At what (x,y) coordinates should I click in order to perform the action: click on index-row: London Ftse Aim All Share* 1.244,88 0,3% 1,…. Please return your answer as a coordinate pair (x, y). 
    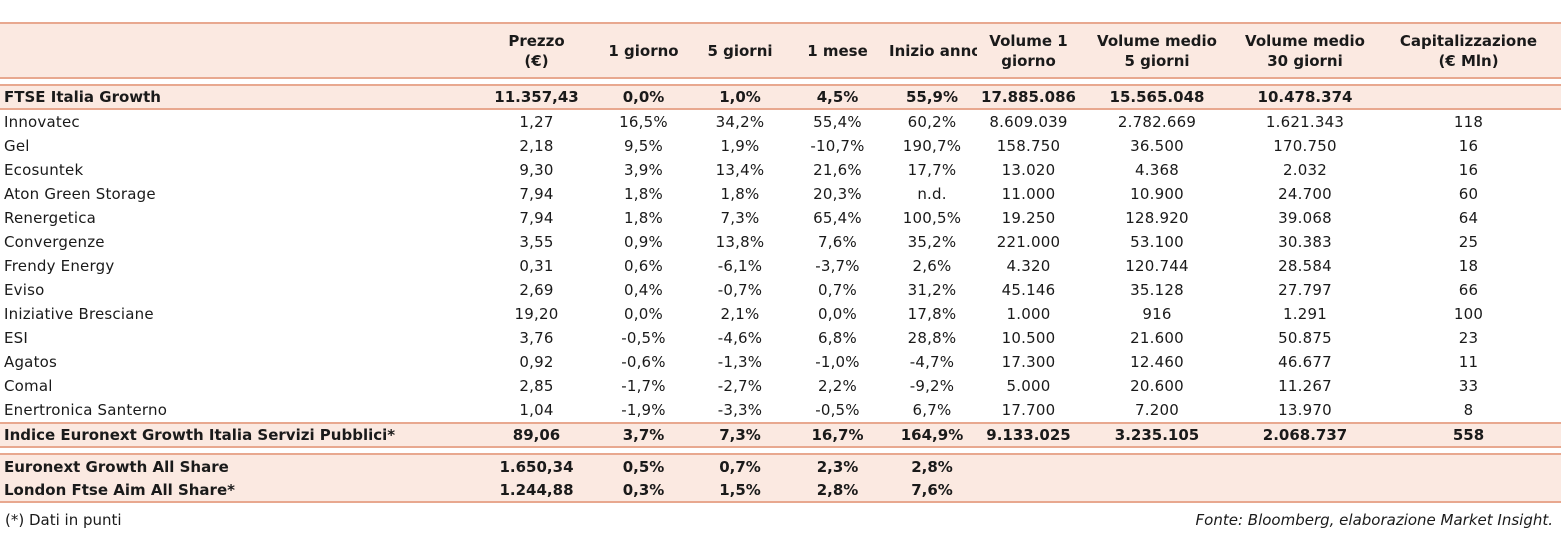
    Looking at the image, I should click on (780, 490).